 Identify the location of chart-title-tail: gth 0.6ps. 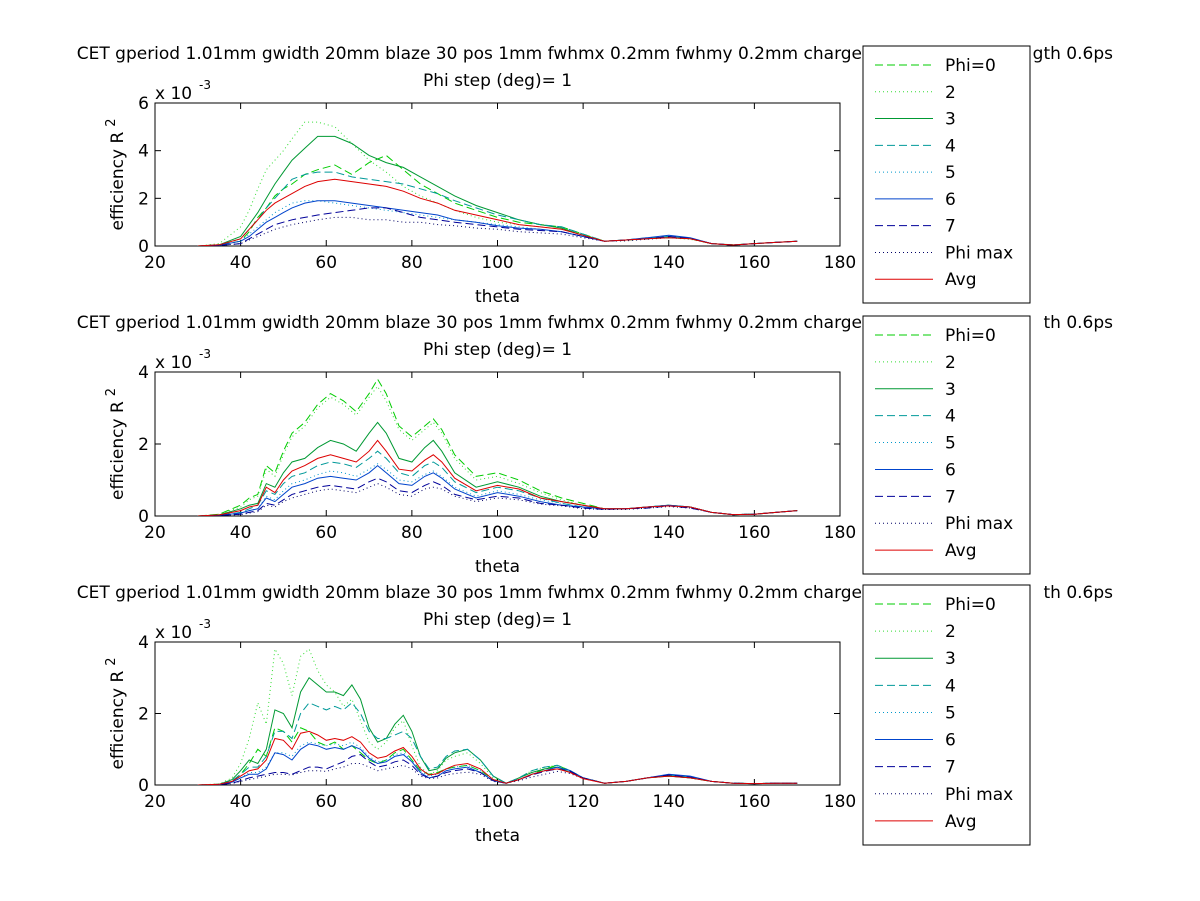
(1073, 54).